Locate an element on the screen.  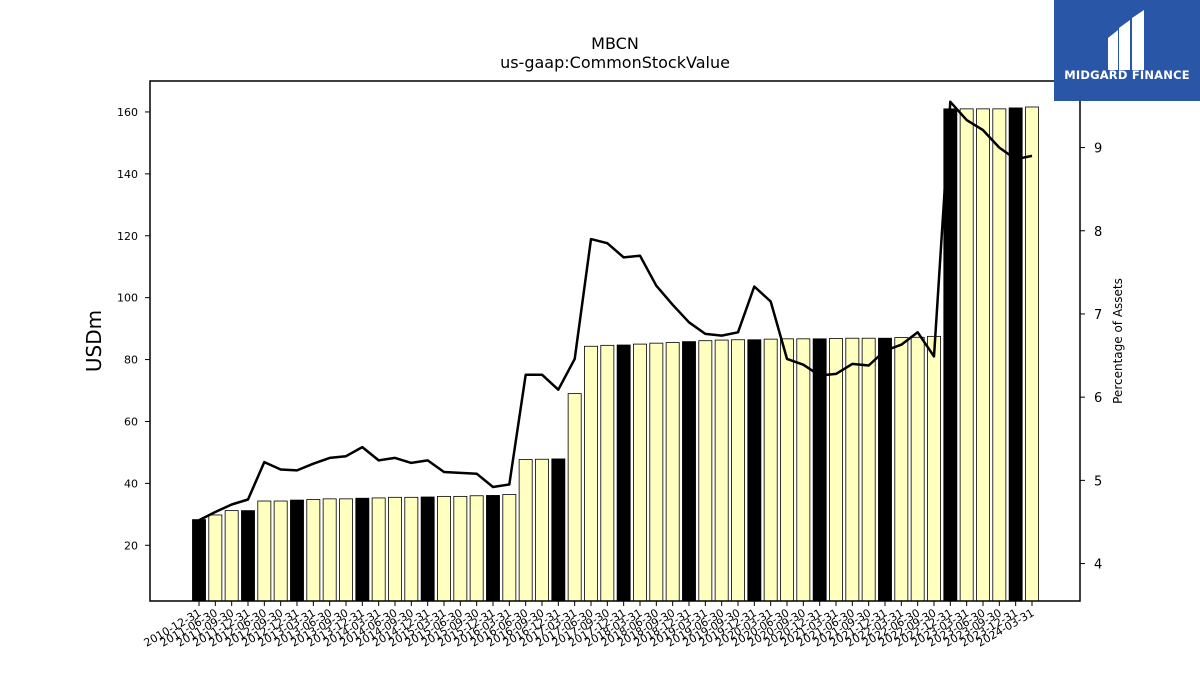
midgard-finance-logo-icon is located at coordinates (1126, 40).